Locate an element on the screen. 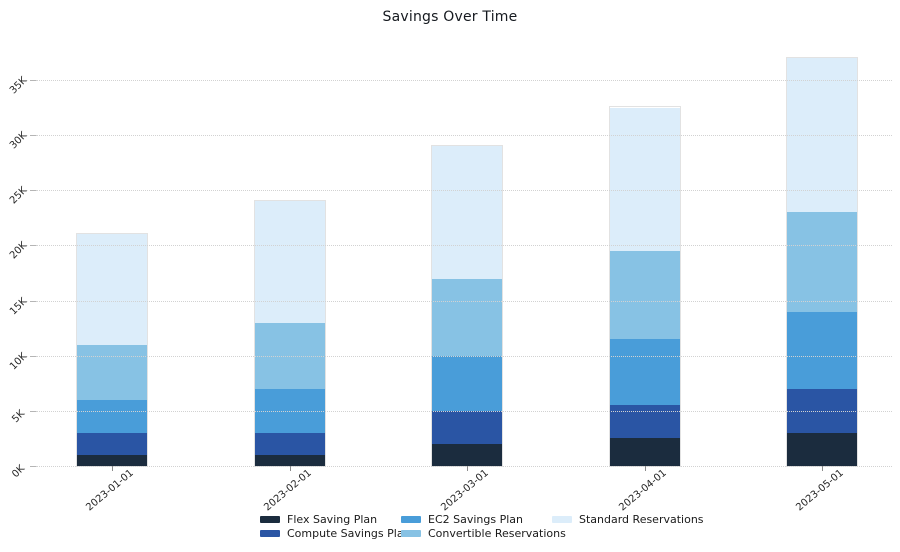  legend-item-flex-saving-plan: Flex Saving Plan is located at coordinates (330, 519).